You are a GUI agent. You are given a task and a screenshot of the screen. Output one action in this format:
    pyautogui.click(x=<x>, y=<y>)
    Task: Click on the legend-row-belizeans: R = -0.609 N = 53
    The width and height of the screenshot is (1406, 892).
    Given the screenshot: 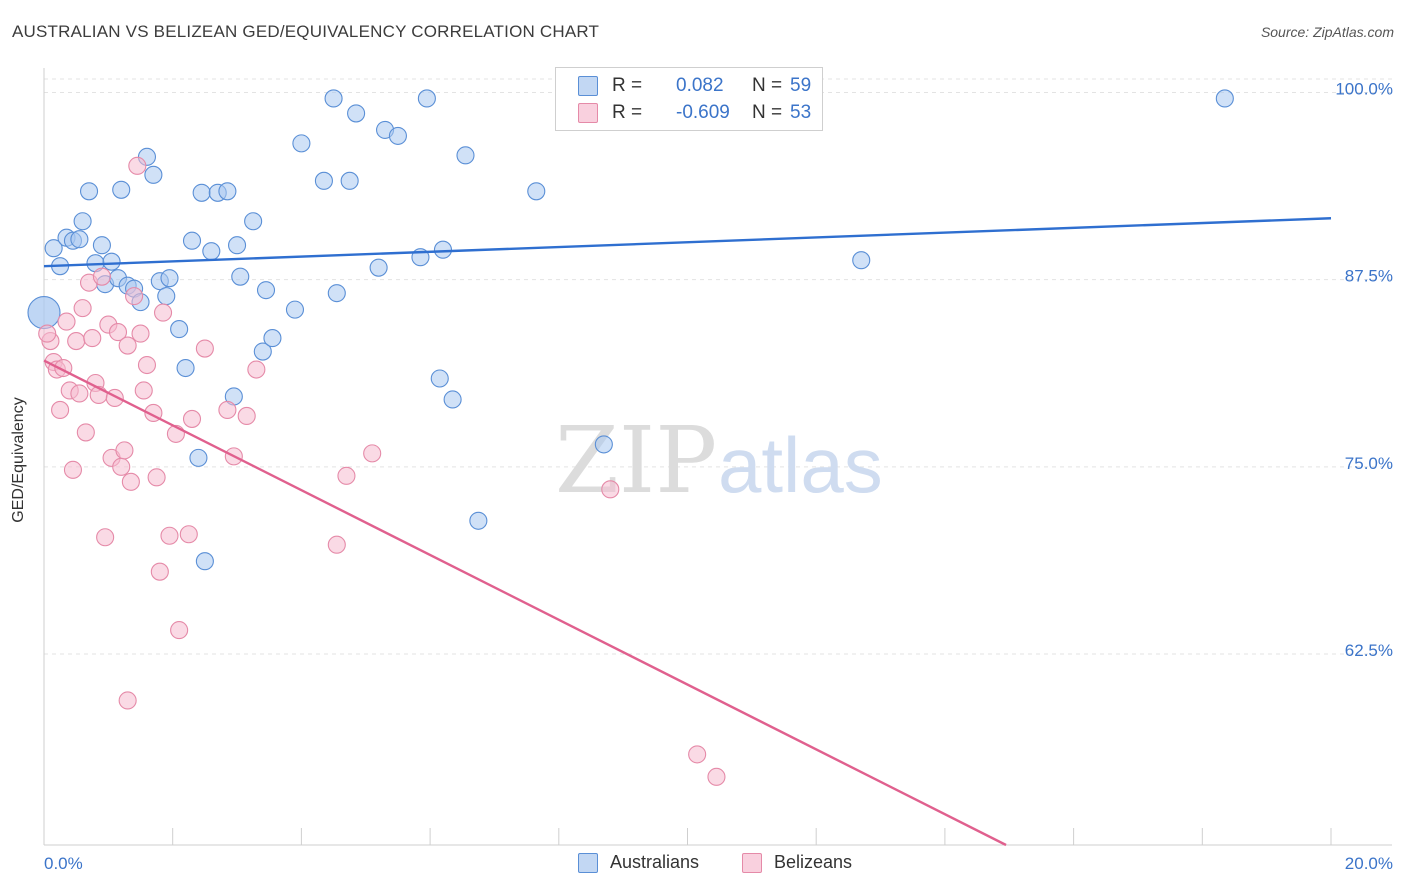 What is the action you would take?
    pyautogui.click(x=694, y=113)
    